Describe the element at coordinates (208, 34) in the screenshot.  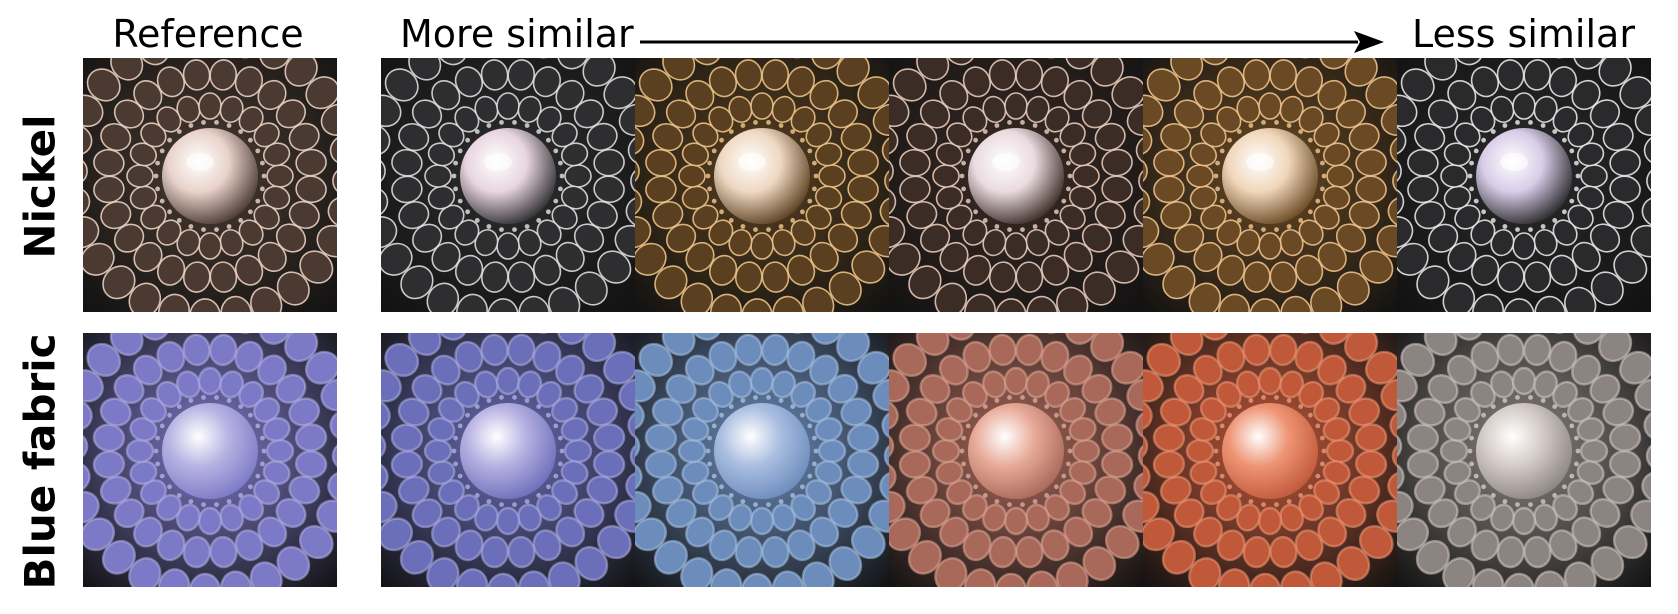
I see `reference-column-header: Reference` at that location.